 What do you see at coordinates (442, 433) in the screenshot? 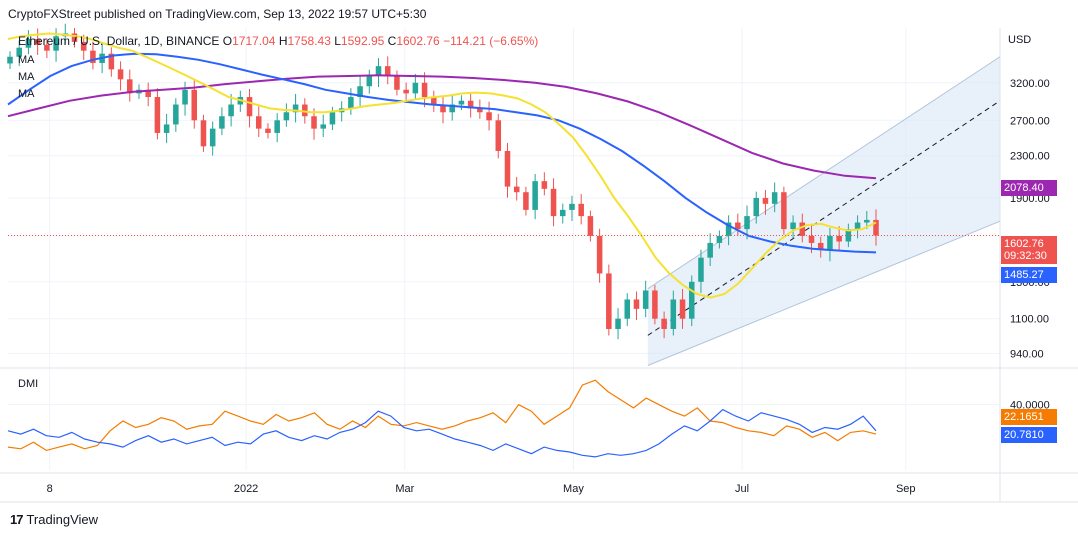
I see `dmi-series-di-plus` at bounding box center [442, 433].